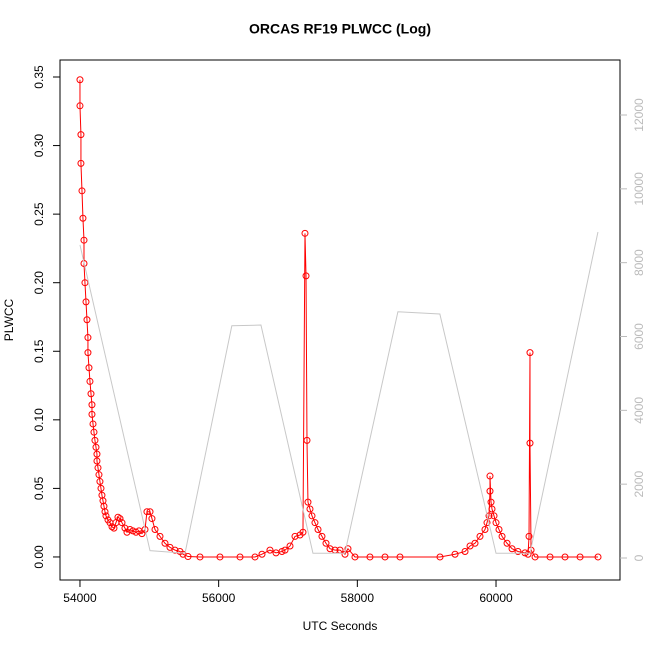  What do you see at coordinates (9, 319) in the screenshot?
I see `y-axis-label: PLWCC` at bounding box center [9, 319].